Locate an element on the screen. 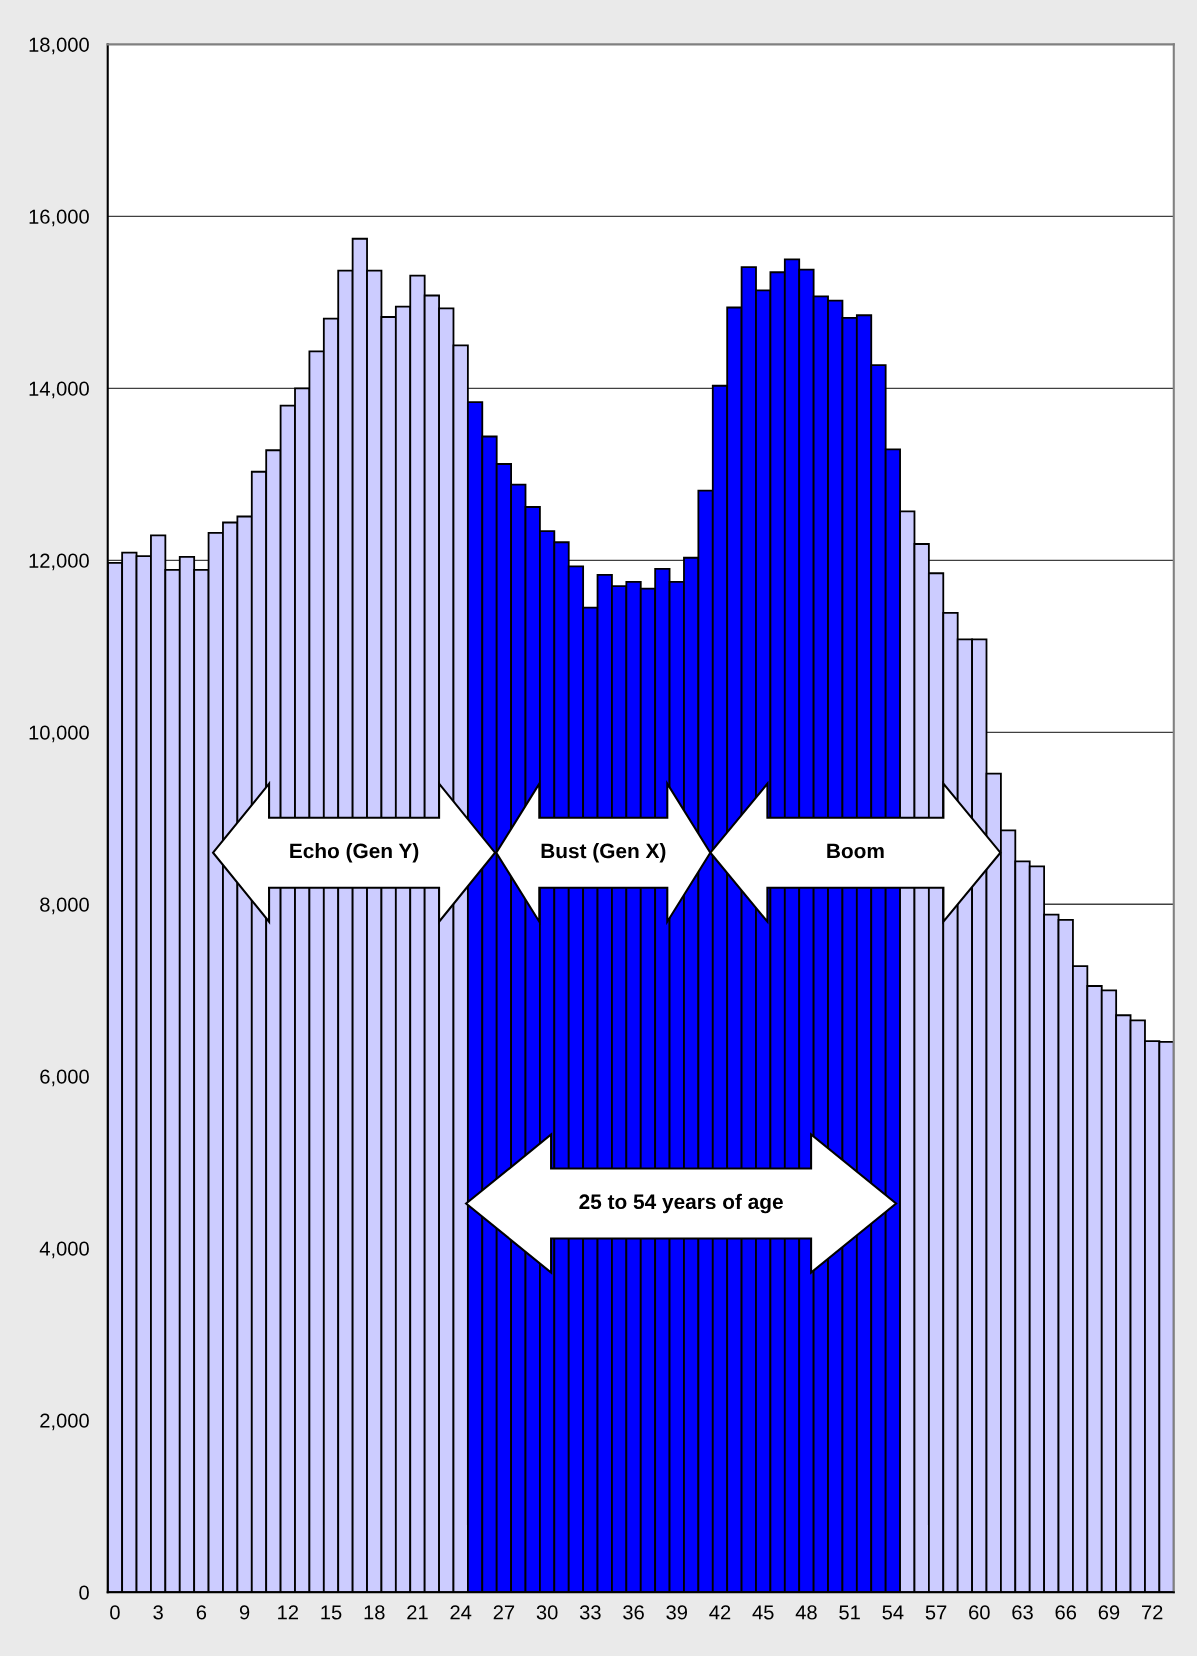  annotation: Boom is located at coordinates (855, 851).